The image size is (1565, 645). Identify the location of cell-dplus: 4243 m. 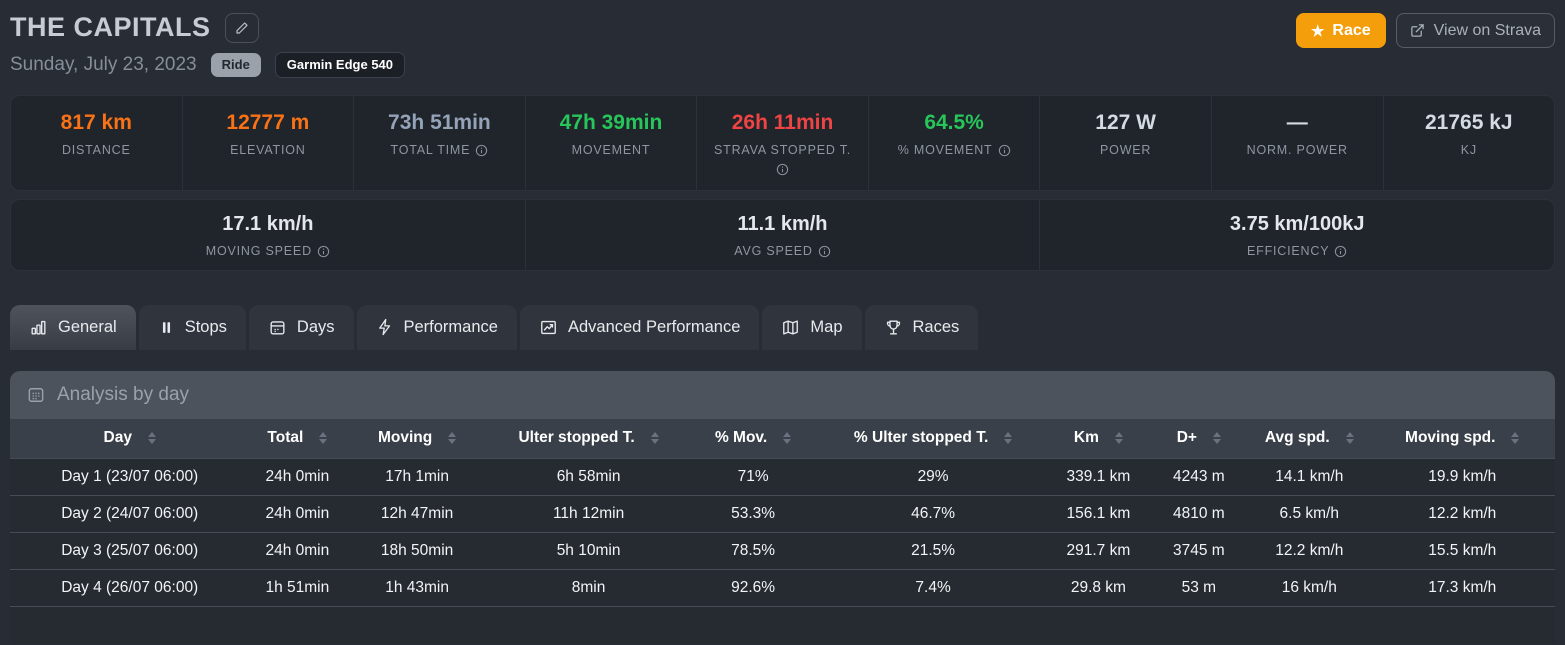
(1199, 477).